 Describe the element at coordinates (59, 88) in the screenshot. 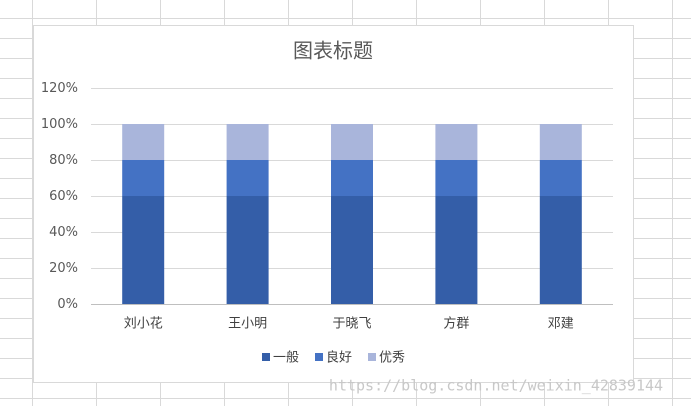

I see `y-tick-label: 120%` at that location.